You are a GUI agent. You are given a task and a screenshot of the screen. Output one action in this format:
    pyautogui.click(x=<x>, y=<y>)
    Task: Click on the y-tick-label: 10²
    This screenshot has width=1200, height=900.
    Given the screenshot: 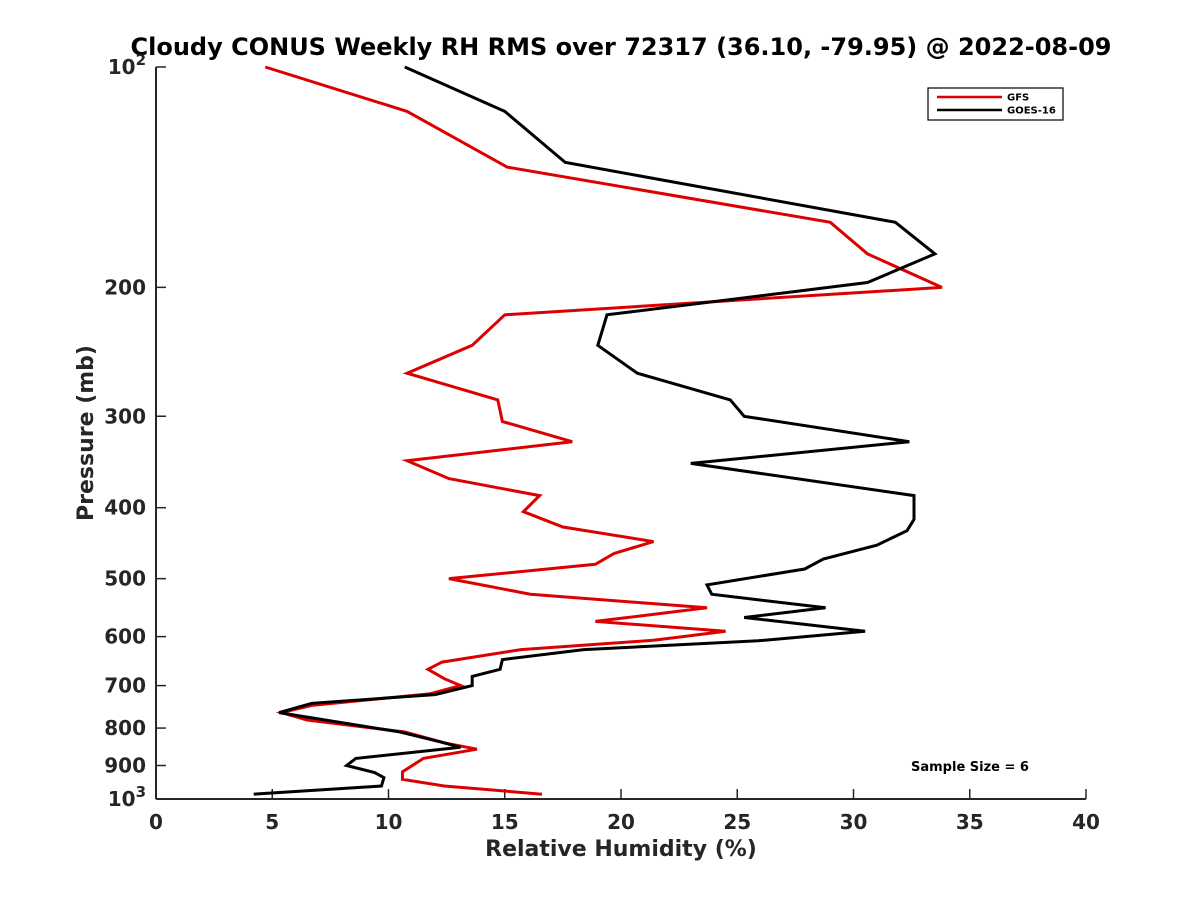 What is the action you would take?
    pyautogui.click(x=127, y=65)
    